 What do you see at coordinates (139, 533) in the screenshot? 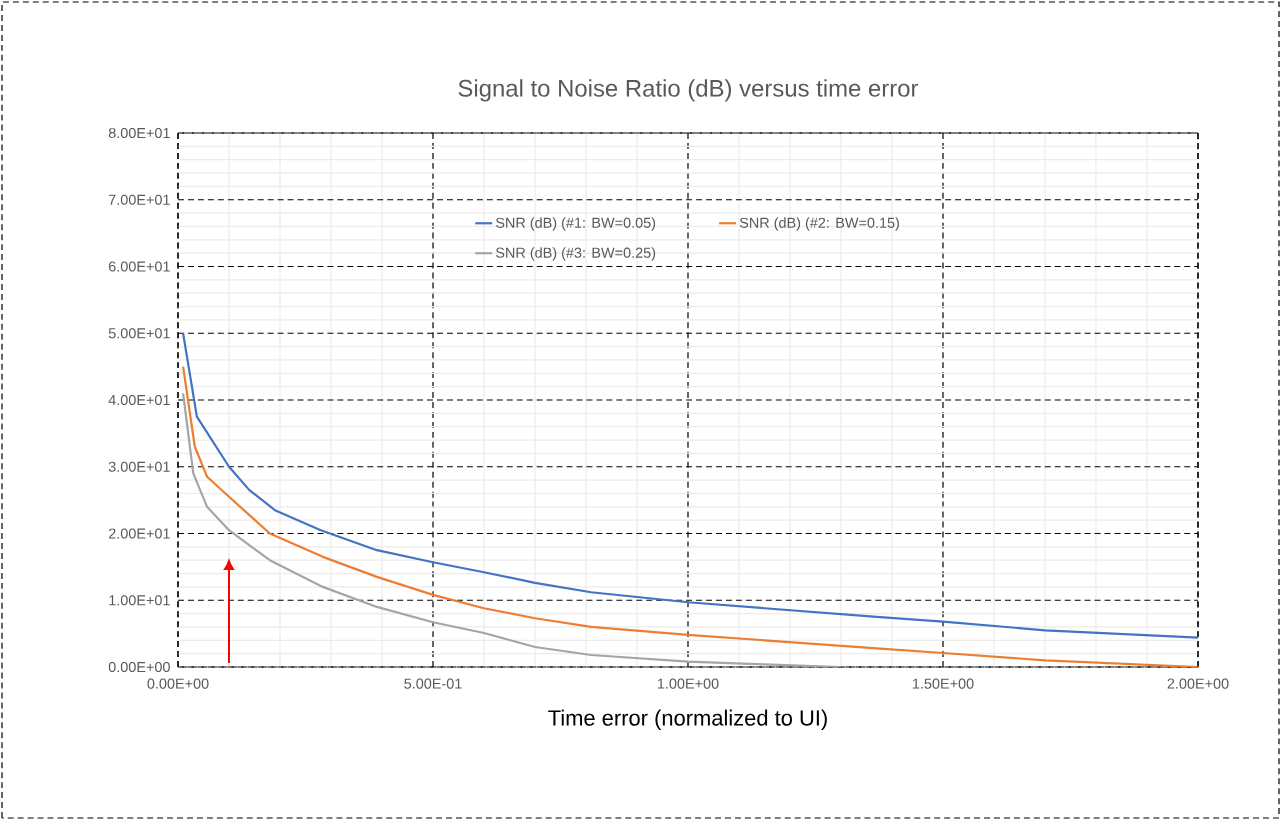
I see `y-tick-label: 2.00E+01` at bounding box center [139, 533].